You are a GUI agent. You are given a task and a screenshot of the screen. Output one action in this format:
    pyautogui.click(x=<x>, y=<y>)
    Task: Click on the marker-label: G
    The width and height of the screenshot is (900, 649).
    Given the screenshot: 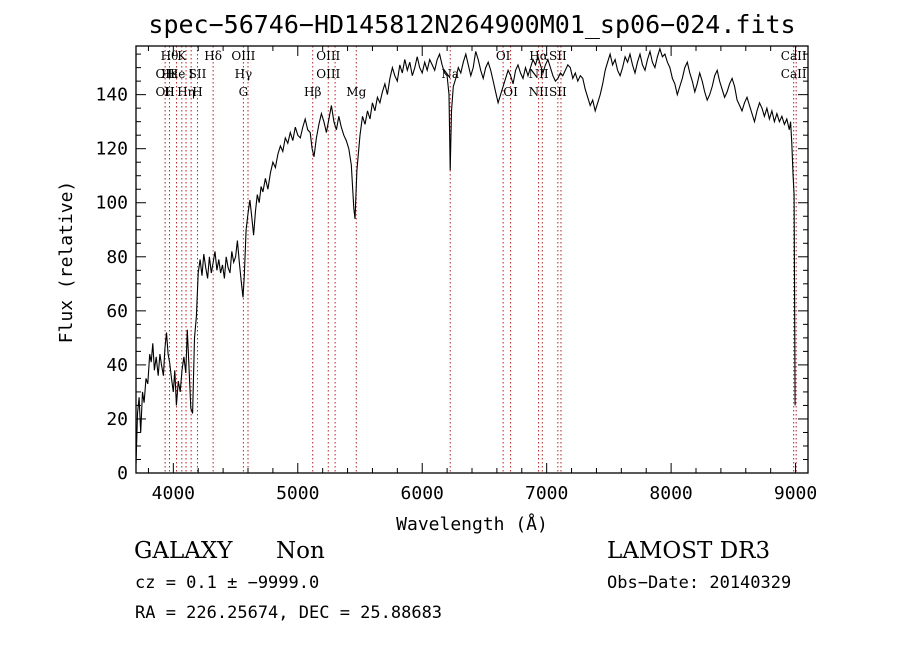 What is the action you would take?
    pyautogui.click(x=244, y=92)
    